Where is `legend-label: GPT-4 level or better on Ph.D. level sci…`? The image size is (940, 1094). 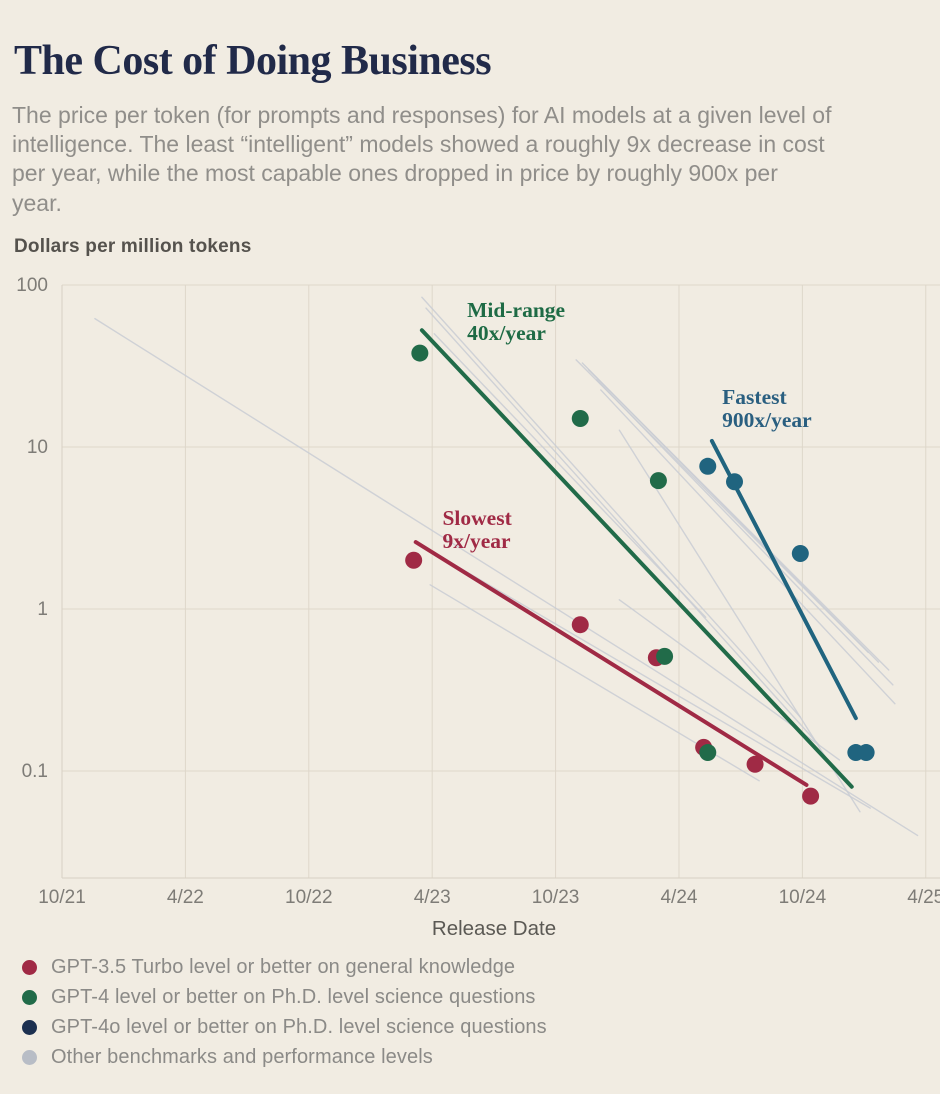
legend-label: GPT-4 level or better on Ph.D. level sci… is located at coordinates (293, 996).